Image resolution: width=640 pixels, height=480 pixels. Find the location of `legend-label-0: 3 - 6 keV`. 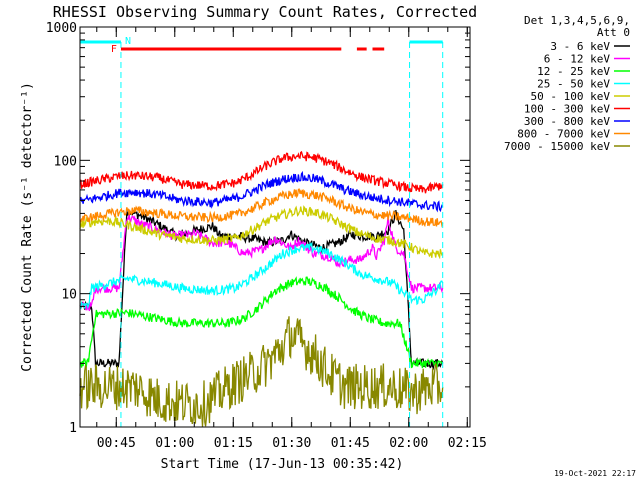

legend-label-0: 3 - 6 keV is located at coordinates (580, 46).